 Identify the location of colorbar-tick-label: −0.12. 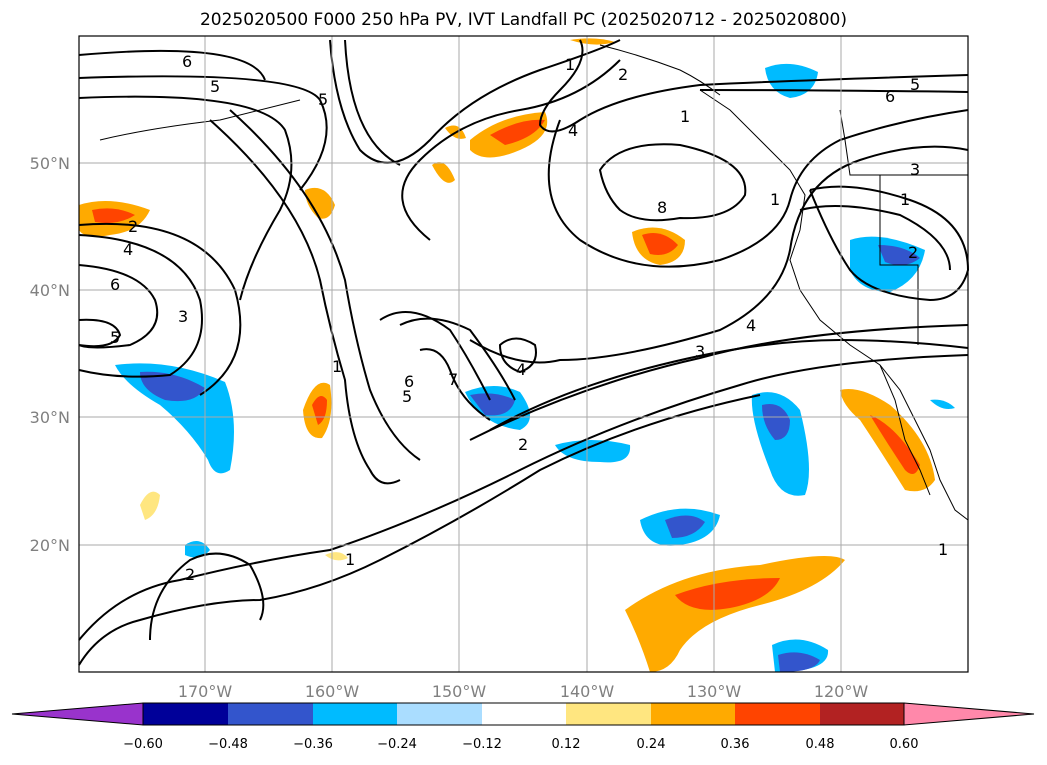
(482, 744).